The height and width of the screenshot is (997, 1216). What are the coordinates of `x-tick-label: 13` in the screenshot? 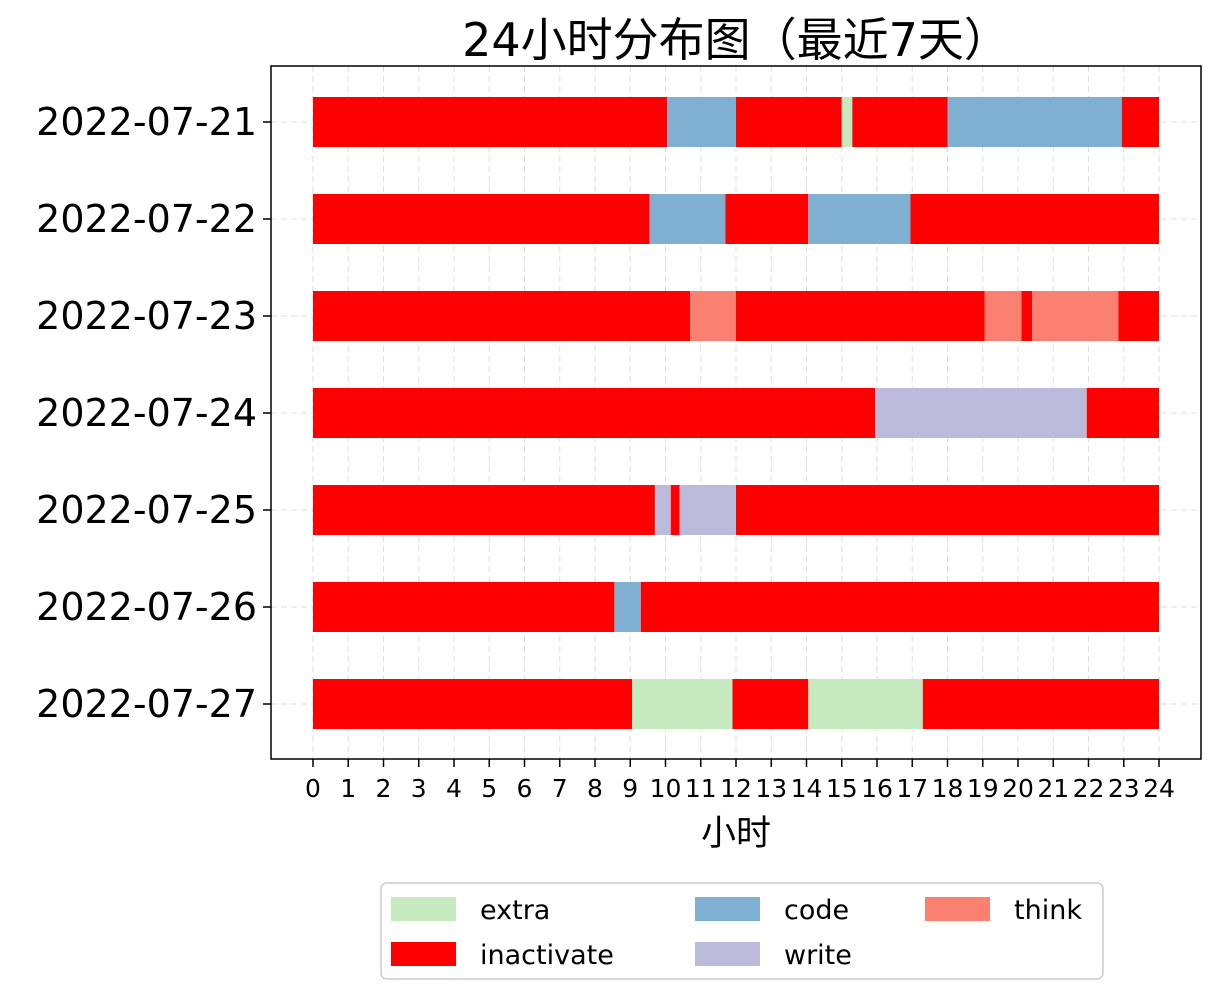 It's located at (771, 788).